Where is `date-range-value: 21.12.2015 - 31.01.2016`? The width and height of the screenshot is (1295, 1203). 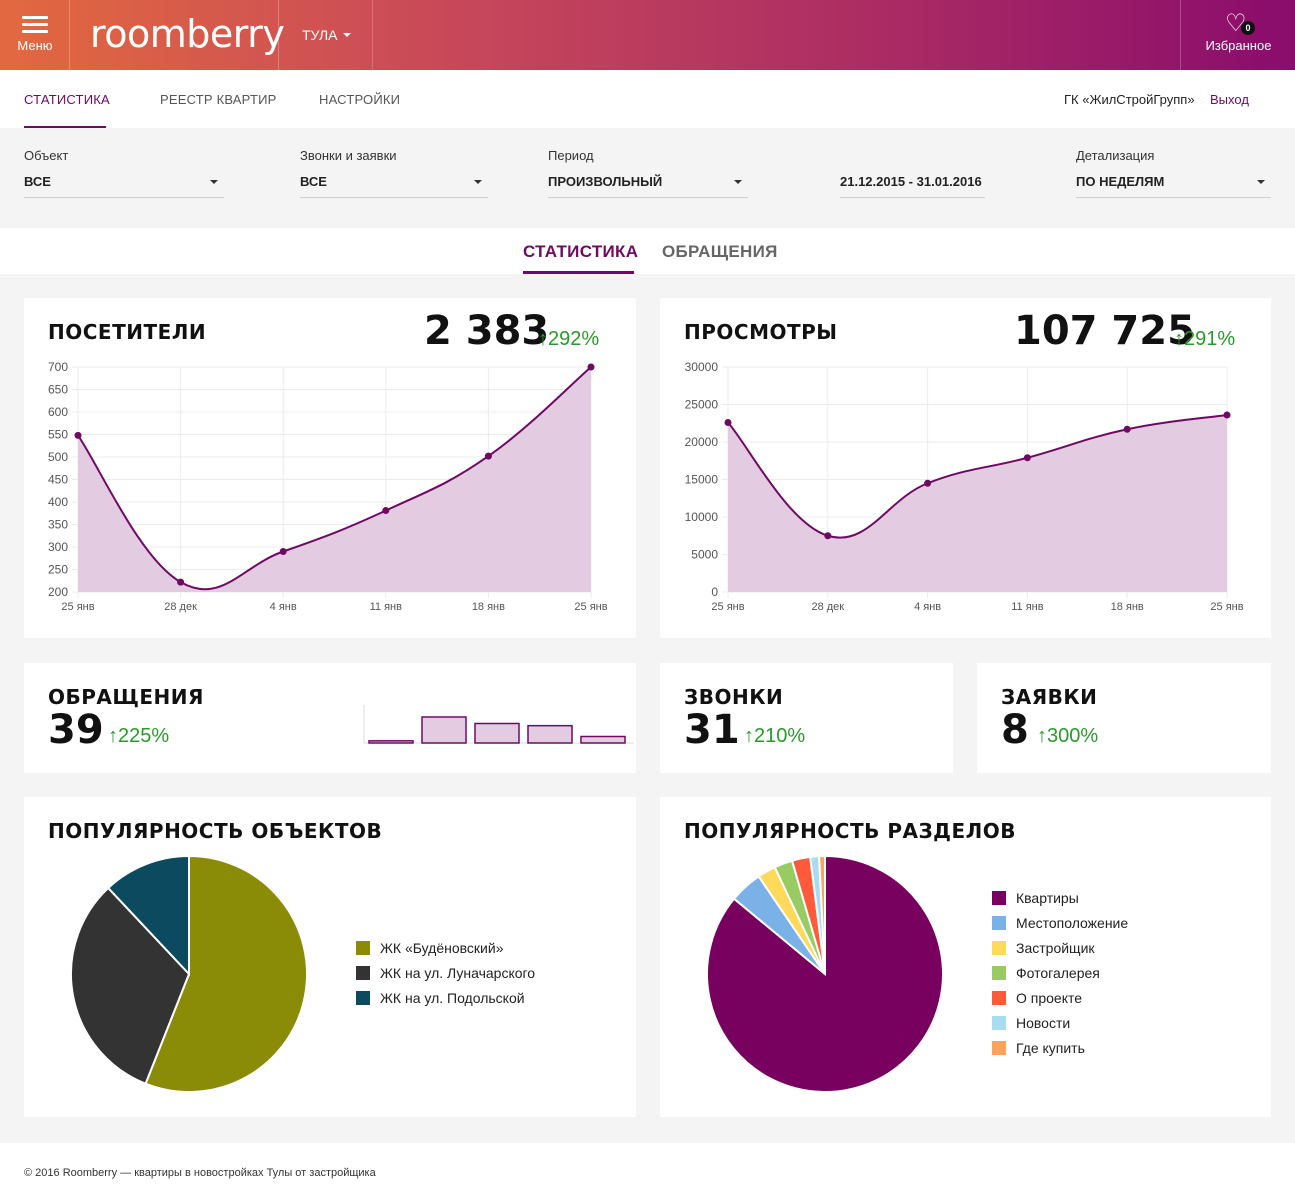 date-range-value: 21.12.2015 - 31.01.2016 is located at coordinates (911, 181).